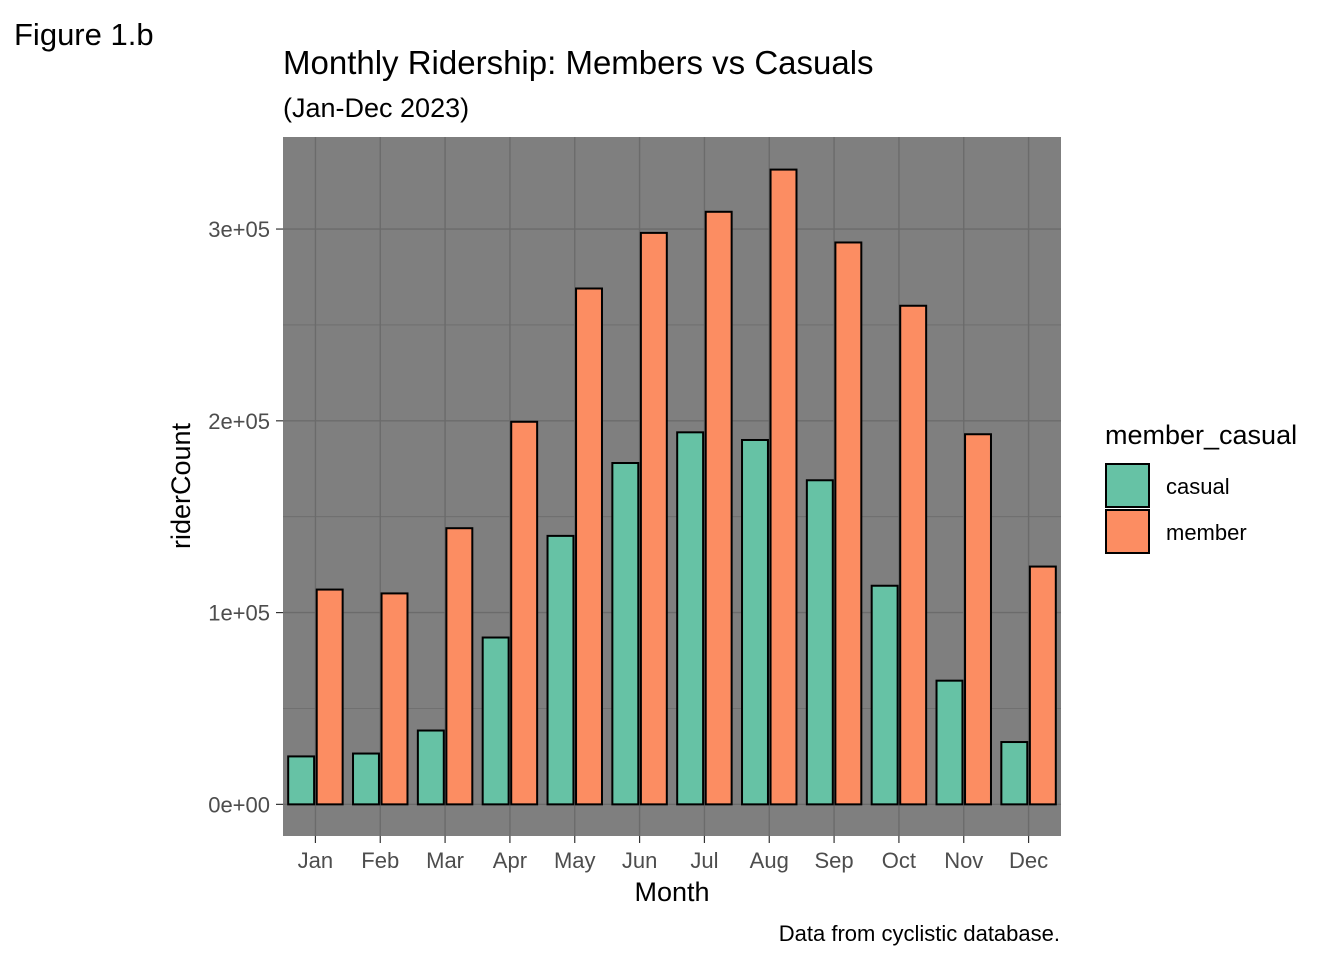 The image size is (1344, 965). What do you see at coordinates (495, 721) in the screenshot?
I see `bar-casual-apr` at bounding box center [495, 721].